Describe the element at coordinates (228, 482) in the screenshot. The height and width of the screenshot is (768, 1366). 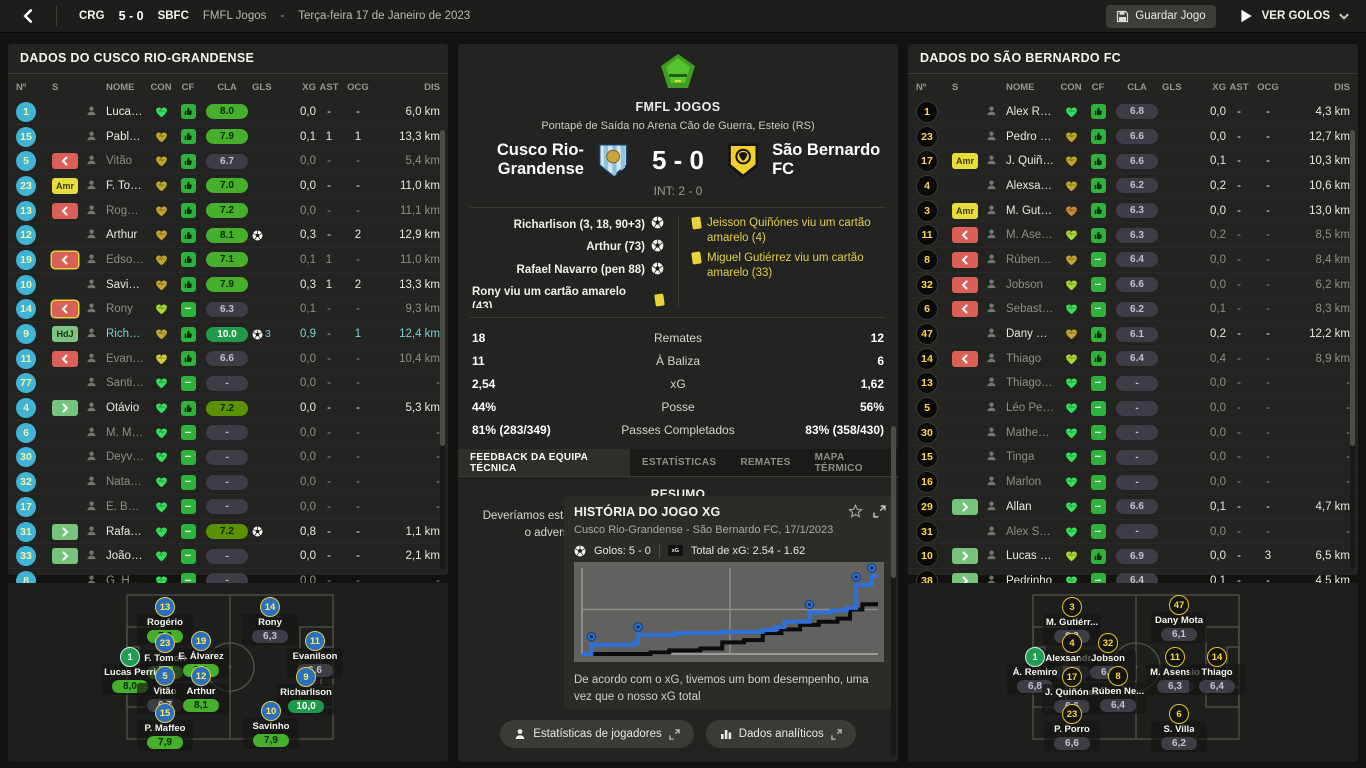
I see `table-row: 32 Natanael − -0,0- - -` at that location.